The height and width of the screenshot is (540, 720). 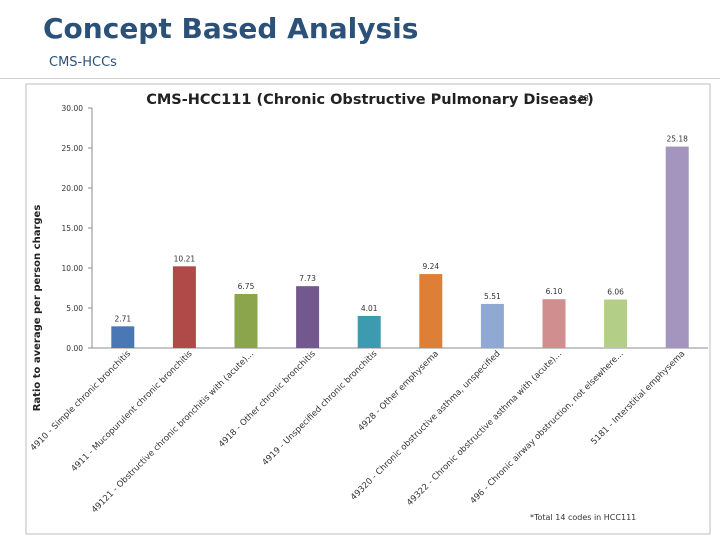 What do you see at coordinates (677, 139) in the screenshot?
I see `bar-value-label: 25.18` at bounding box center [677, 139].